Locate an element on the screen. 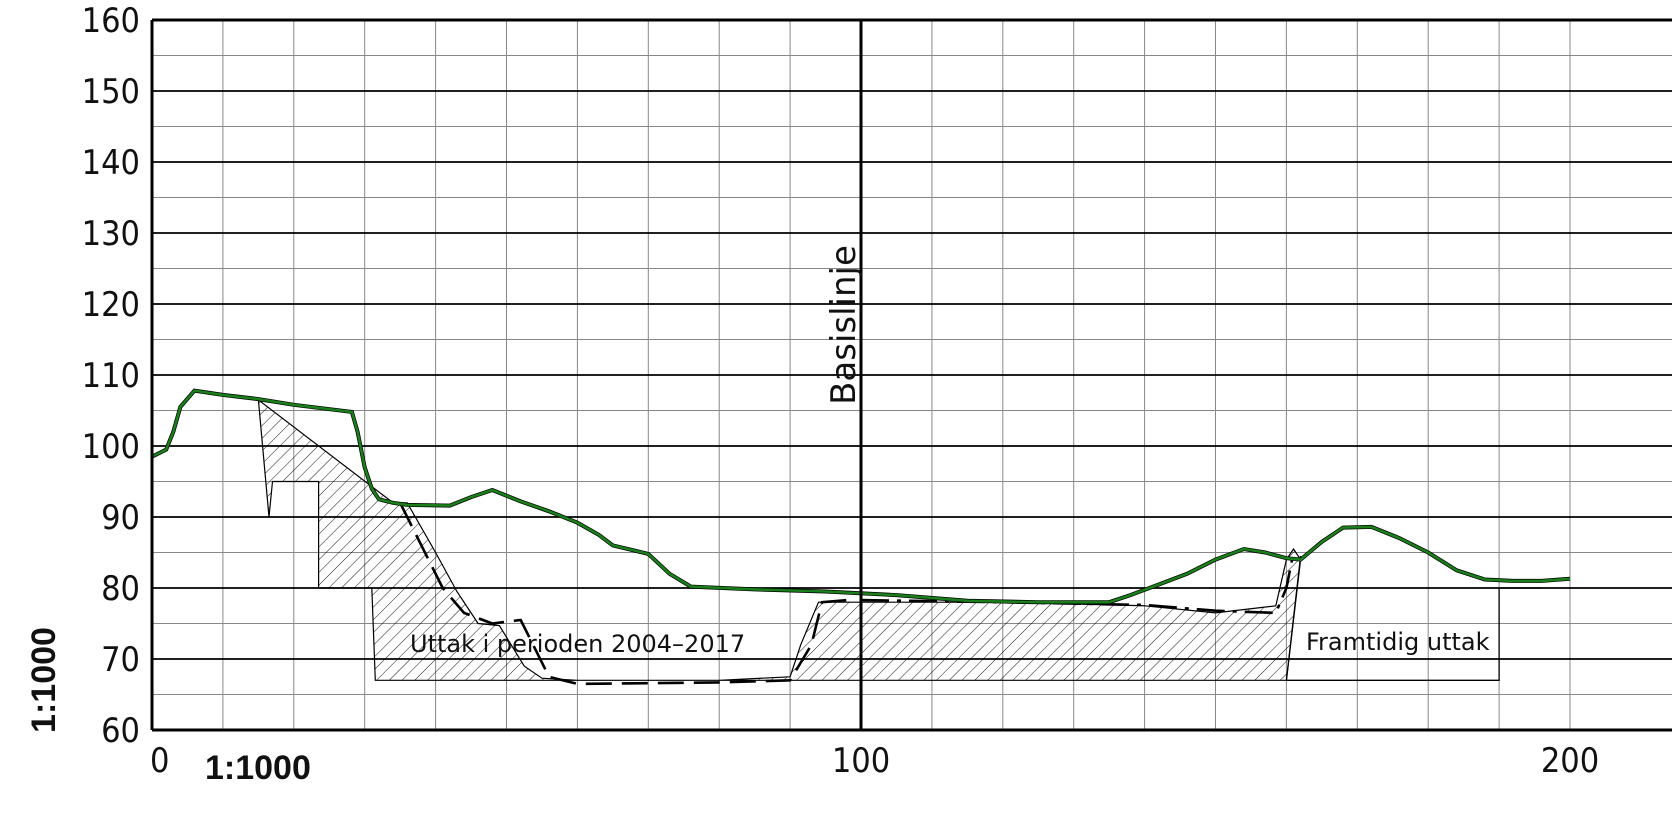 The image size is (1672, 839). dashed-profile-2004 is located at coordinates (622, 594).